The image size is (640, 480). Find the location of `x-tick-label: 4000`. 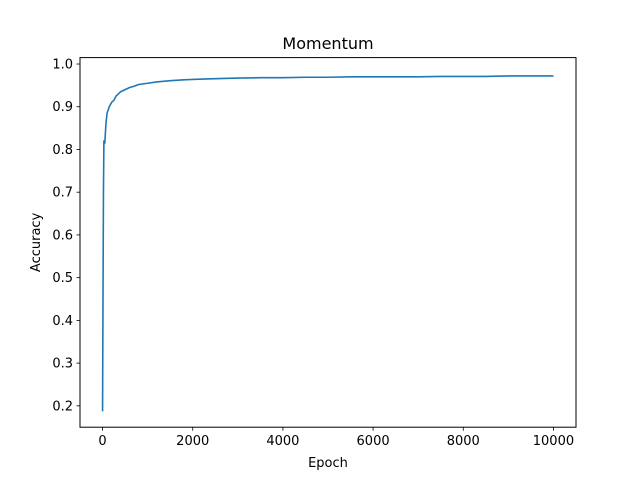

x-tick-label: 4000 is located at coordinates (282, 441).